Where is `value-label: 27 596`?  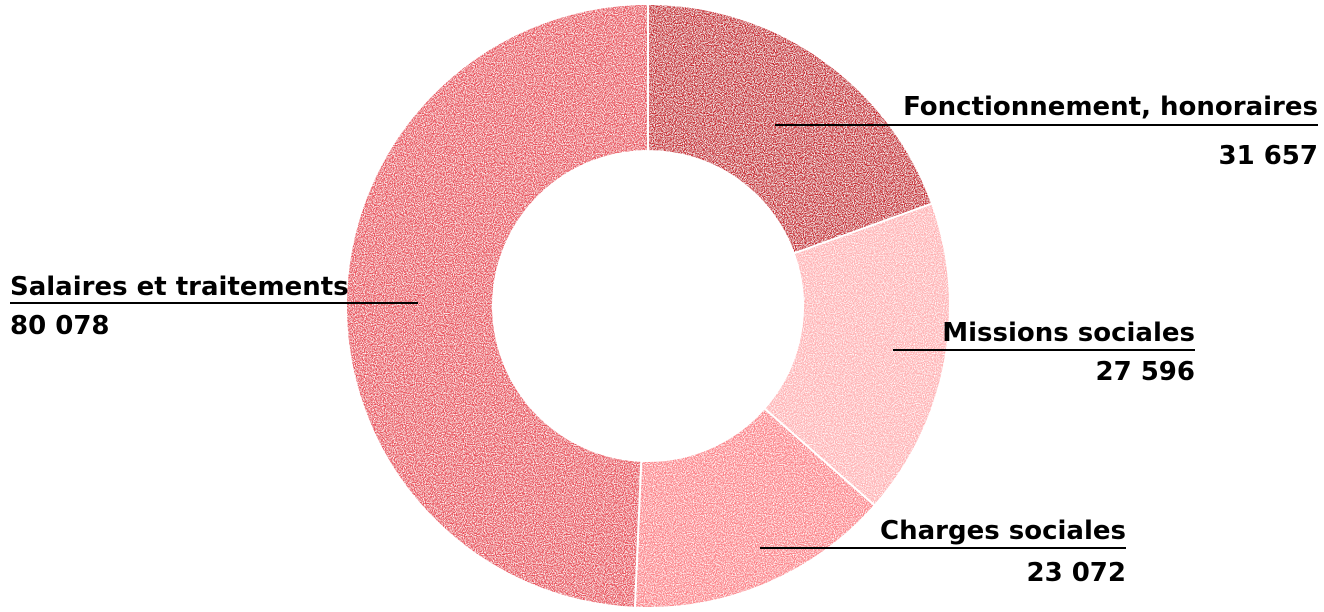
value-label: 27 596 is located at coordinates (1145, 372).